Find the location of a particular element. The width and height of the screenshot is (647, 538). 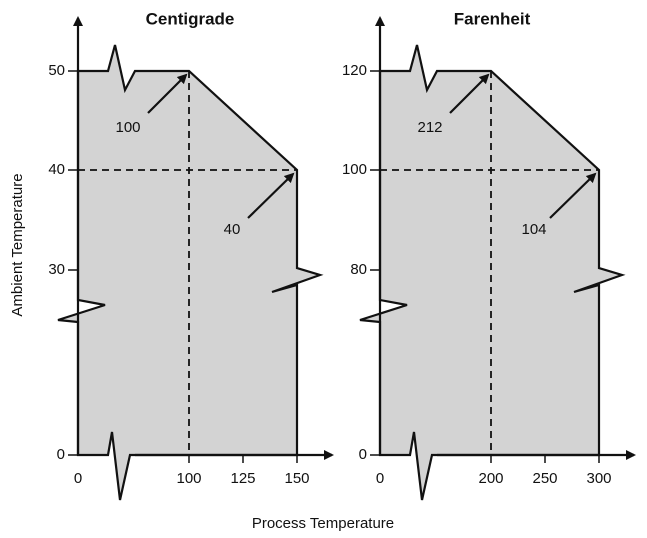

annotation: 40 is located at coordinates (232, 229).